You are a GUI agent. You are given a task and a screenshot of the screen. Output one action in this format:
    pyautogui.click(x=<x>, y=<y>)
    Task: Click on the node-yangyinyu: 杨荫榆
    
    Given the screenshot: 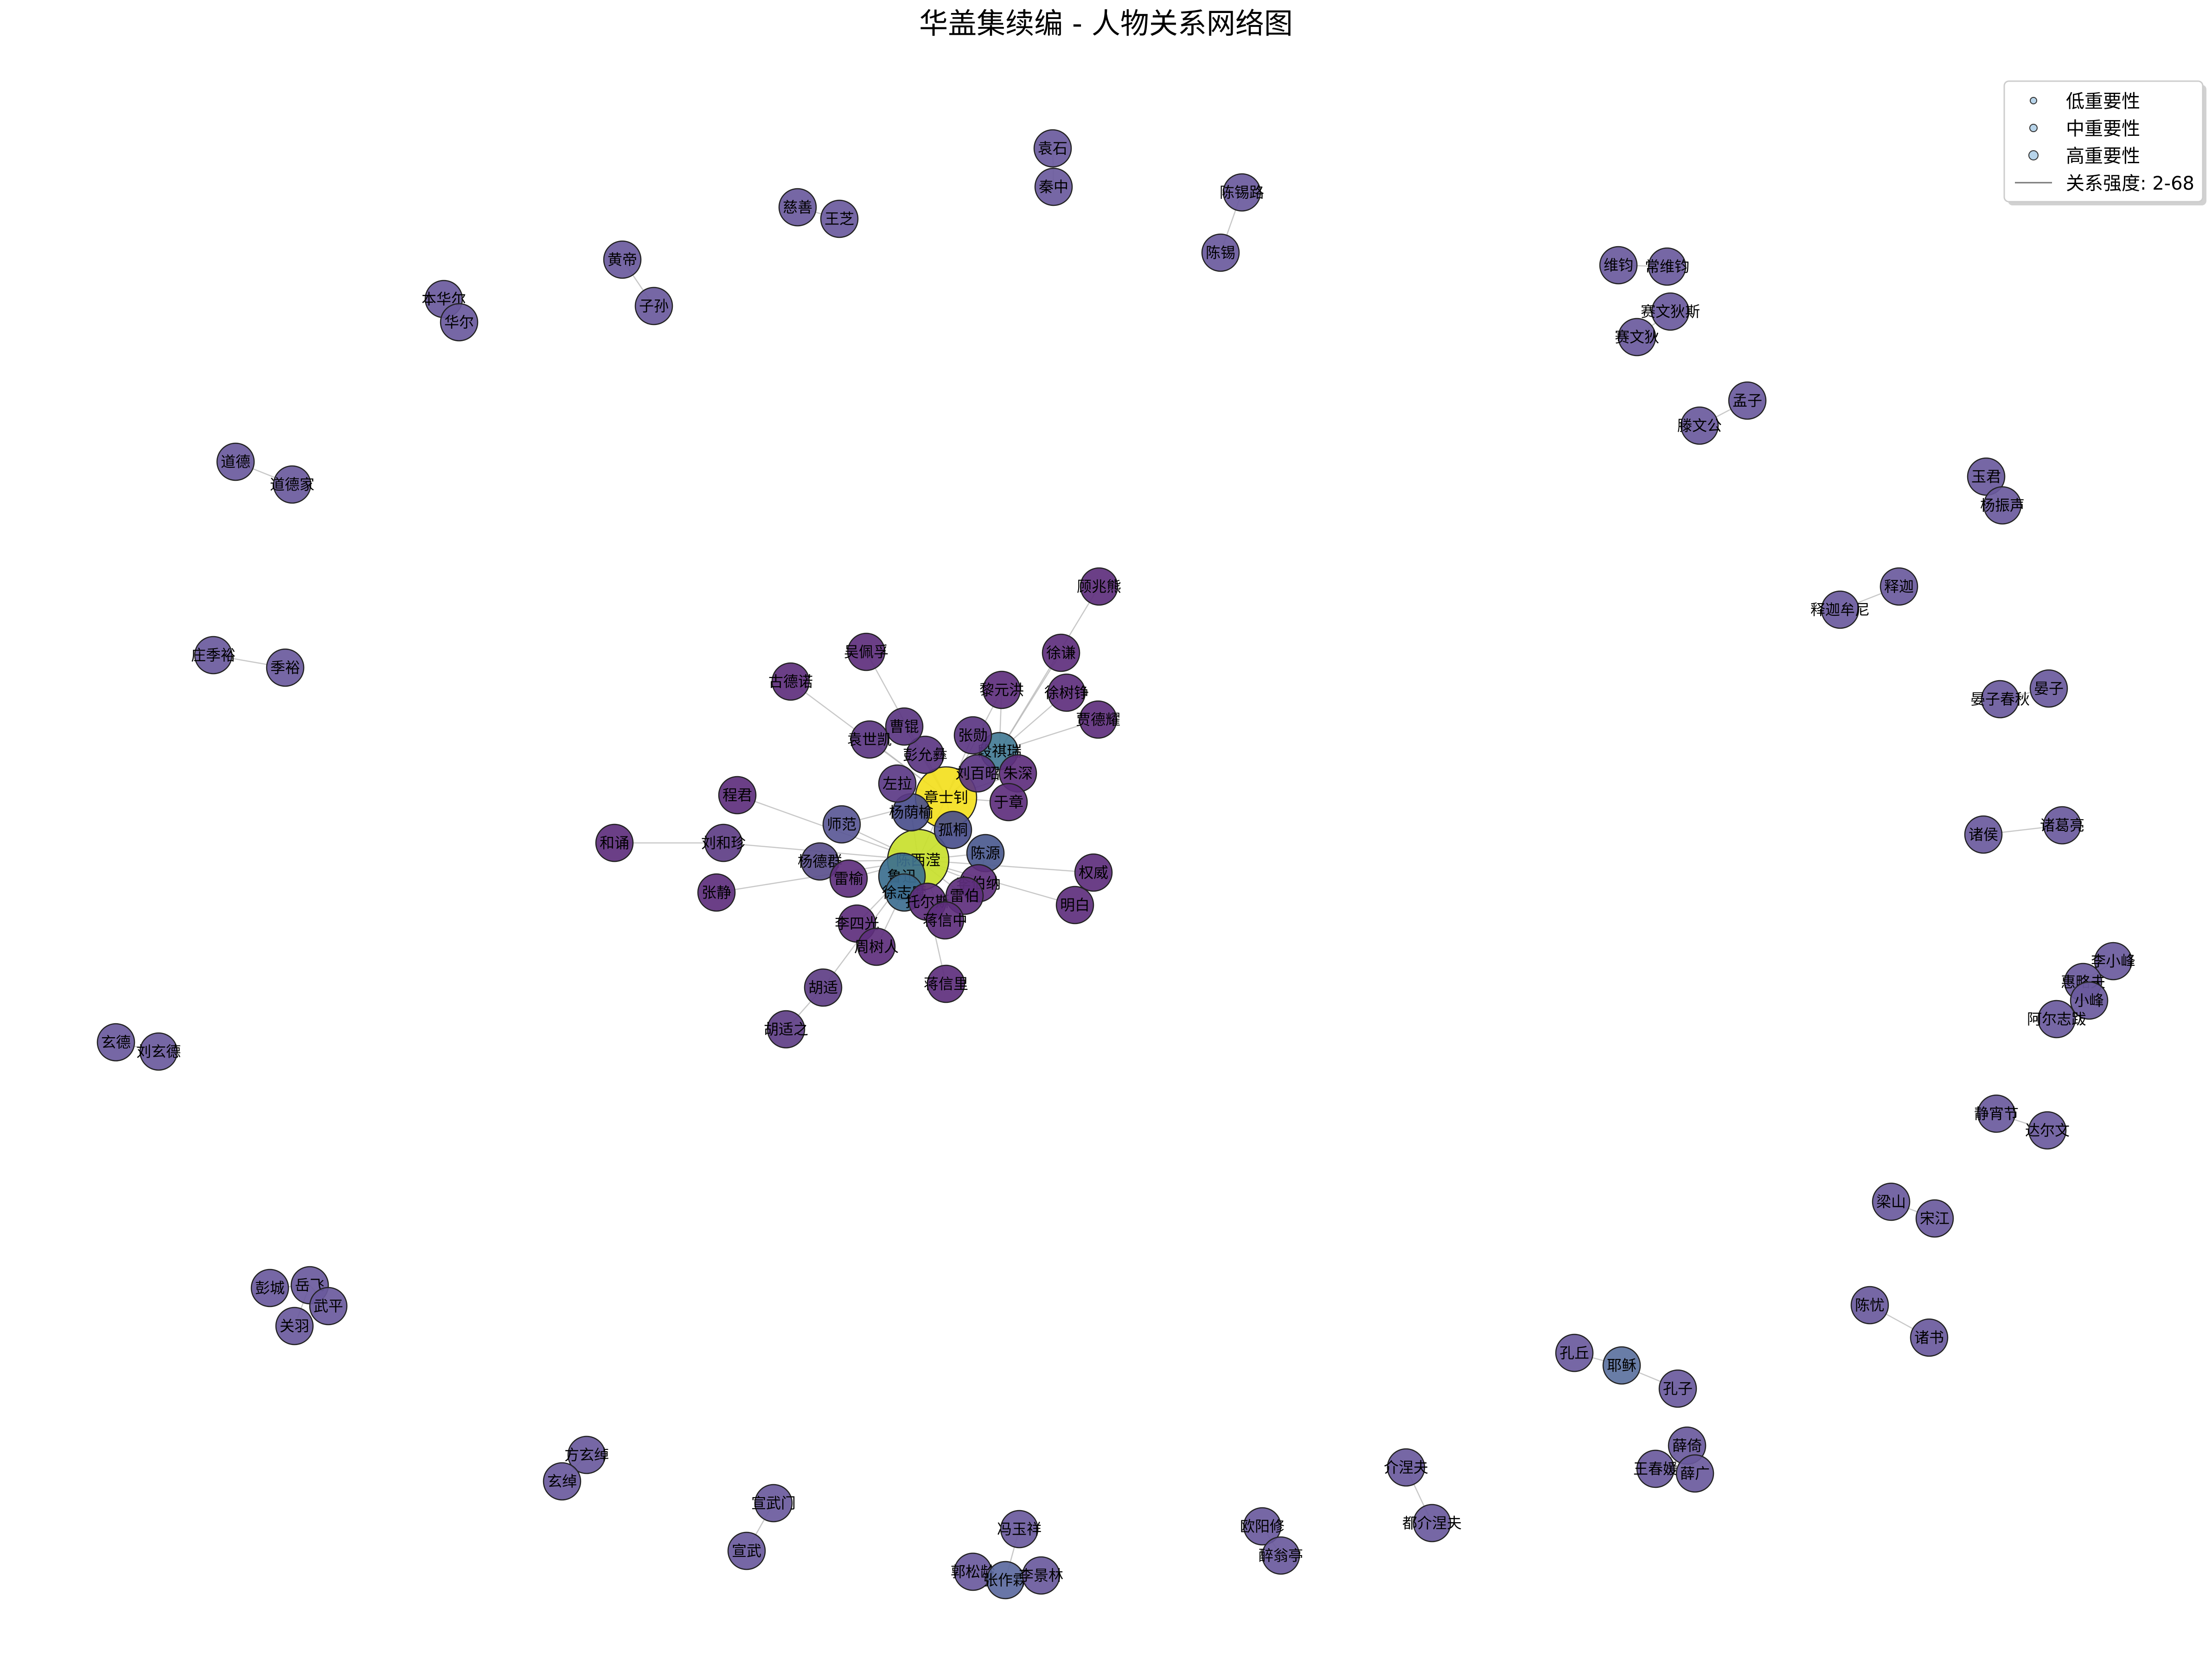 What is the action you would take?
    pyautogui.click(x=911, y=812)
    